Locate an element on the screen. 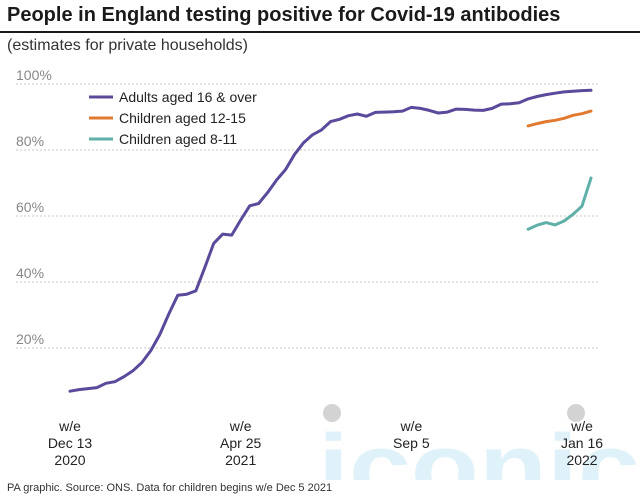  x-tick-label: w/e Sep 5 is located at coordinates (411, 434).